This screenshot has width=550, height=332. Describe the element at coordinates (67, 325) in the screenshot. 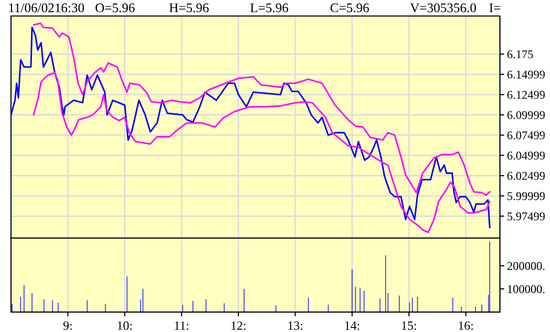

I see `x-tick-label: 9:` at that location.